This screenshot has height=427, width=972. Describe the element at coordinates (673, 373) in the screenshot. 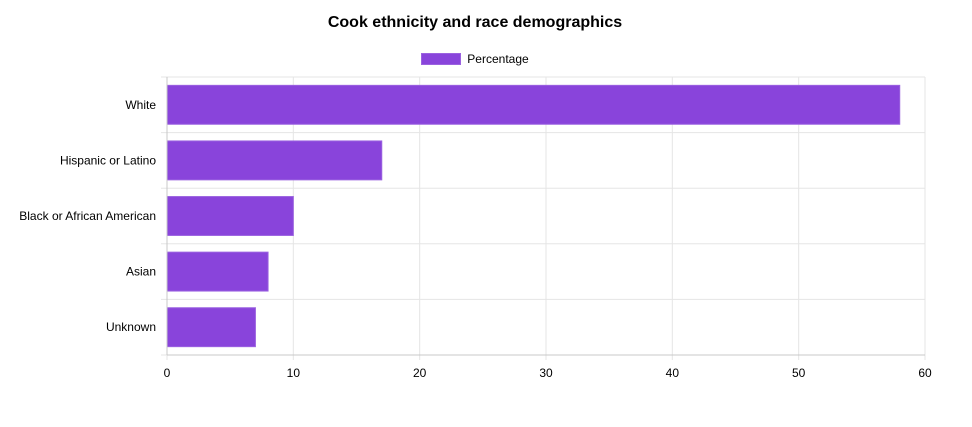

I see `x-tick-label: 40` at that location.